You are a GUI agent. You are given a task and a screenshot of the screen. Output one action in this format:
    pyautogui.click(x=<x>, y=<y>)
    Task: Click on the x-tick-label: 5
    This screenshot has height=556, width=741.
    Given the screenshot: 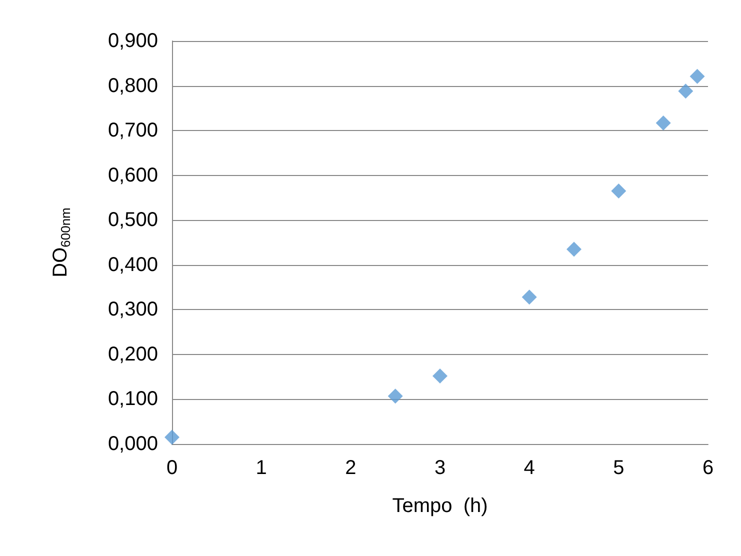 What is the action you would take?
    pyautogui.click(x=618, y=468)
    